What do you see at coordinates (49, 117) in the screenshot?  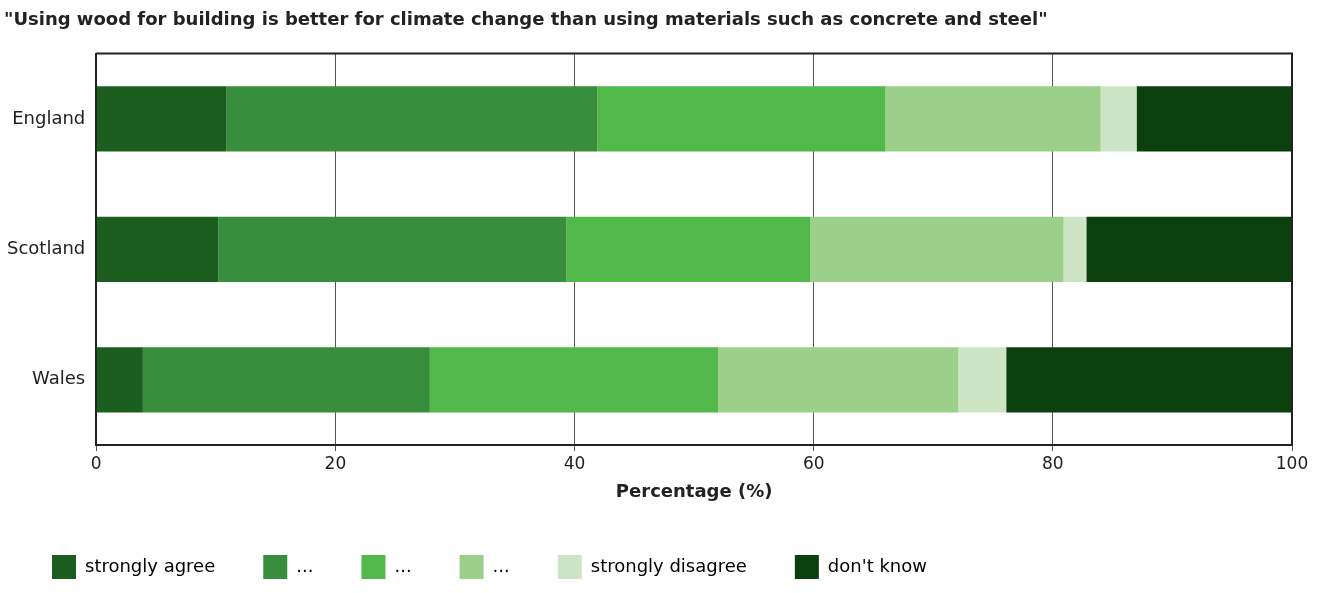 I see `y-tick-label: England` at bounding box center [49, 117].